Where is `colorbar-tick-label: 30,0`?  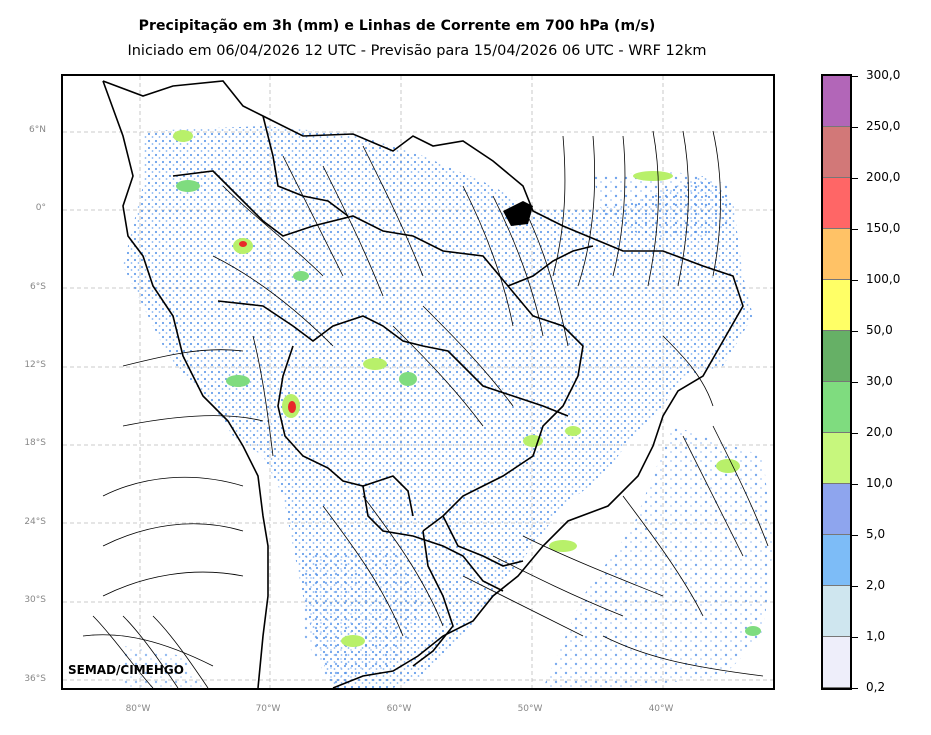 colorbar-tick-label: 30,0 is located at coordinates (879, 381).